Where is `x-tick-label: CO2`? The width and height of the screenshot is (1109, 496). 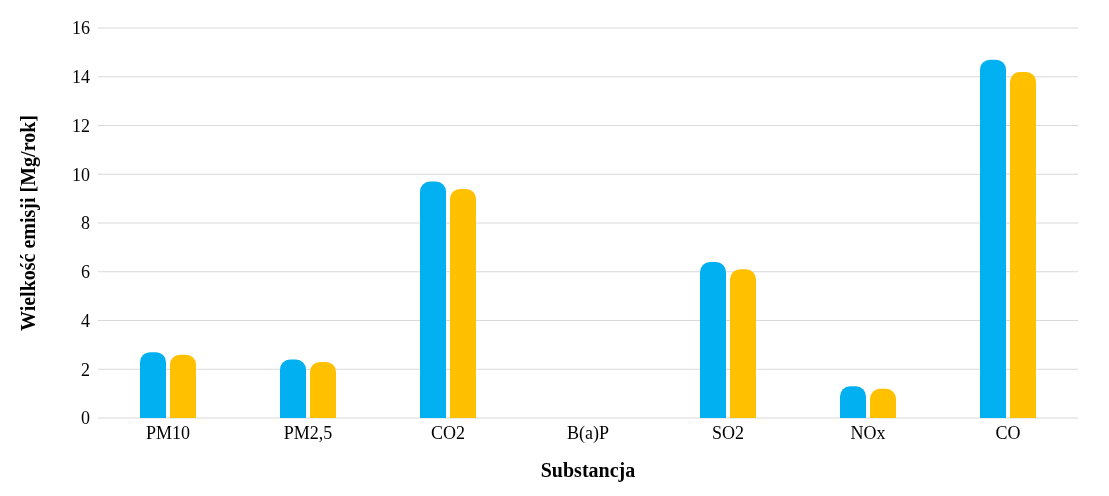 x-tick-label: CO2 is located at coordinates (448, 432).